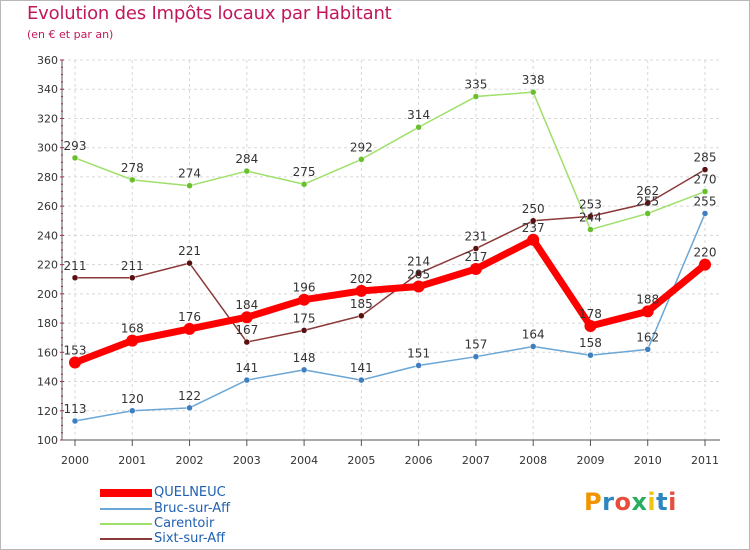 The width and height of the screenshot is (750, 550). Describe the element at coordinates (47, 382) in the screenshot. I see `y-tick-label: 140` at that location.